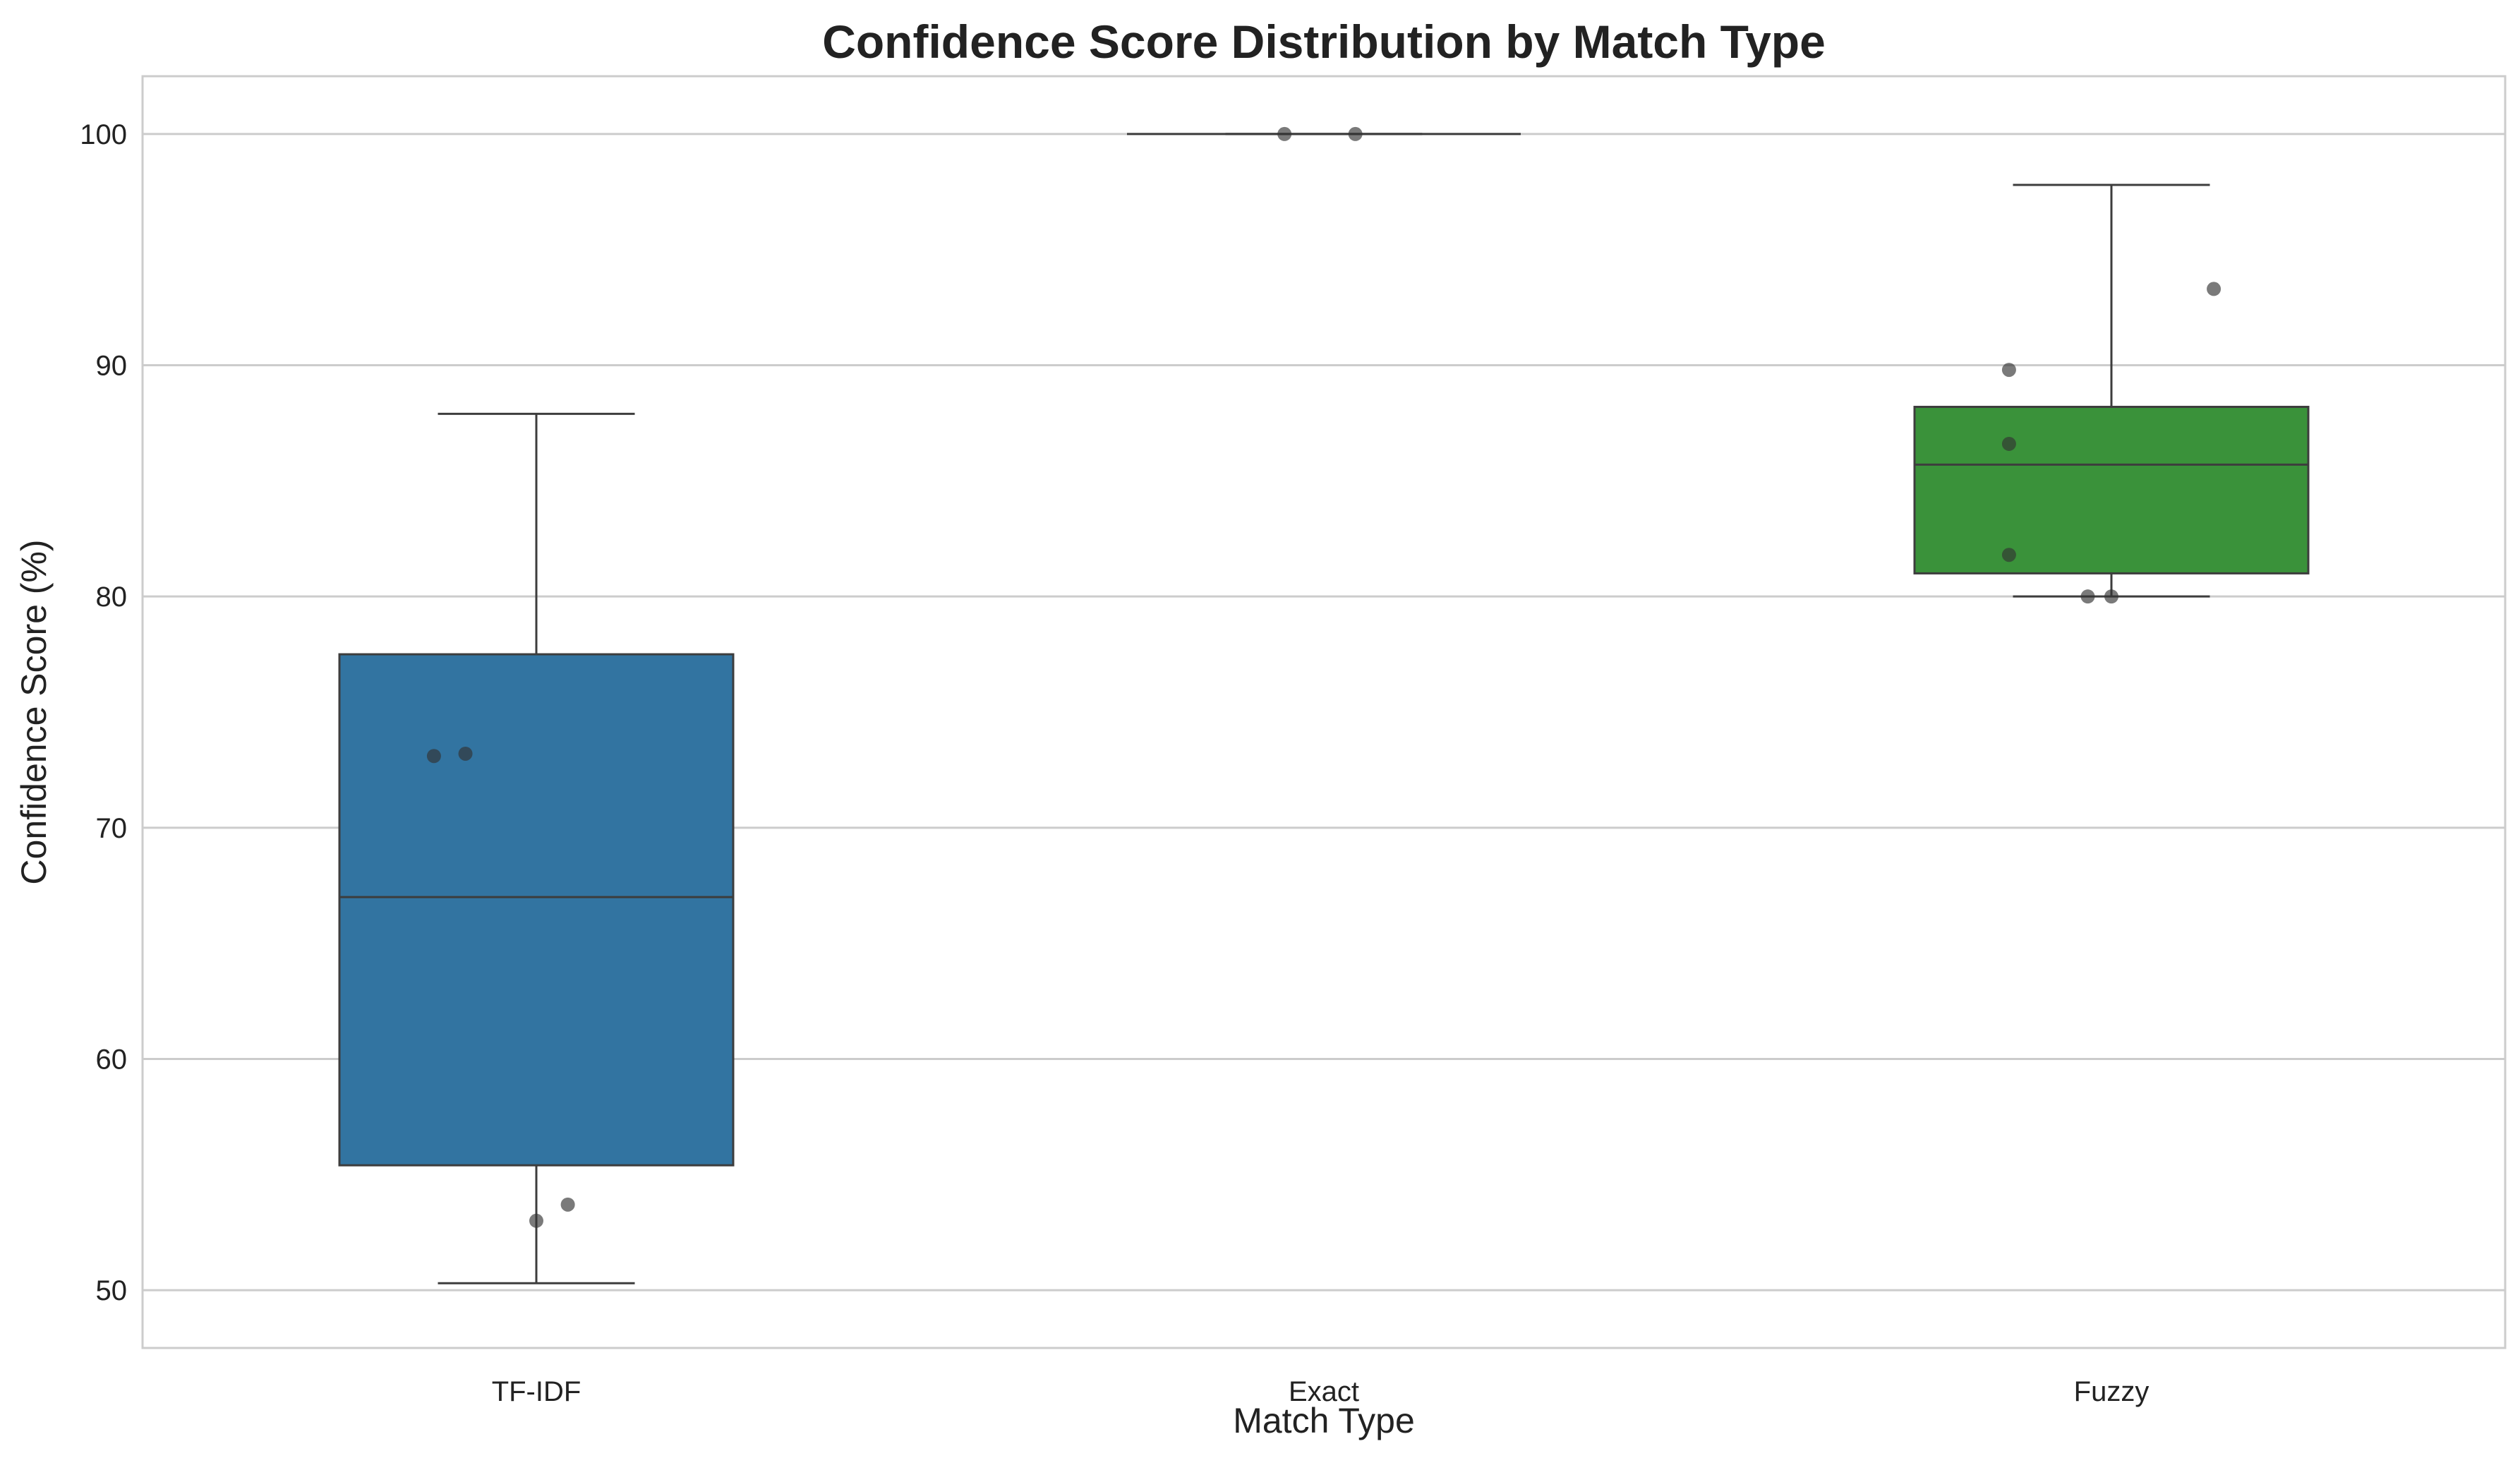 The width and height of the screenshot is (2520, 1463). I want to click on y-tick-label-80: 80, so click(112, 597).